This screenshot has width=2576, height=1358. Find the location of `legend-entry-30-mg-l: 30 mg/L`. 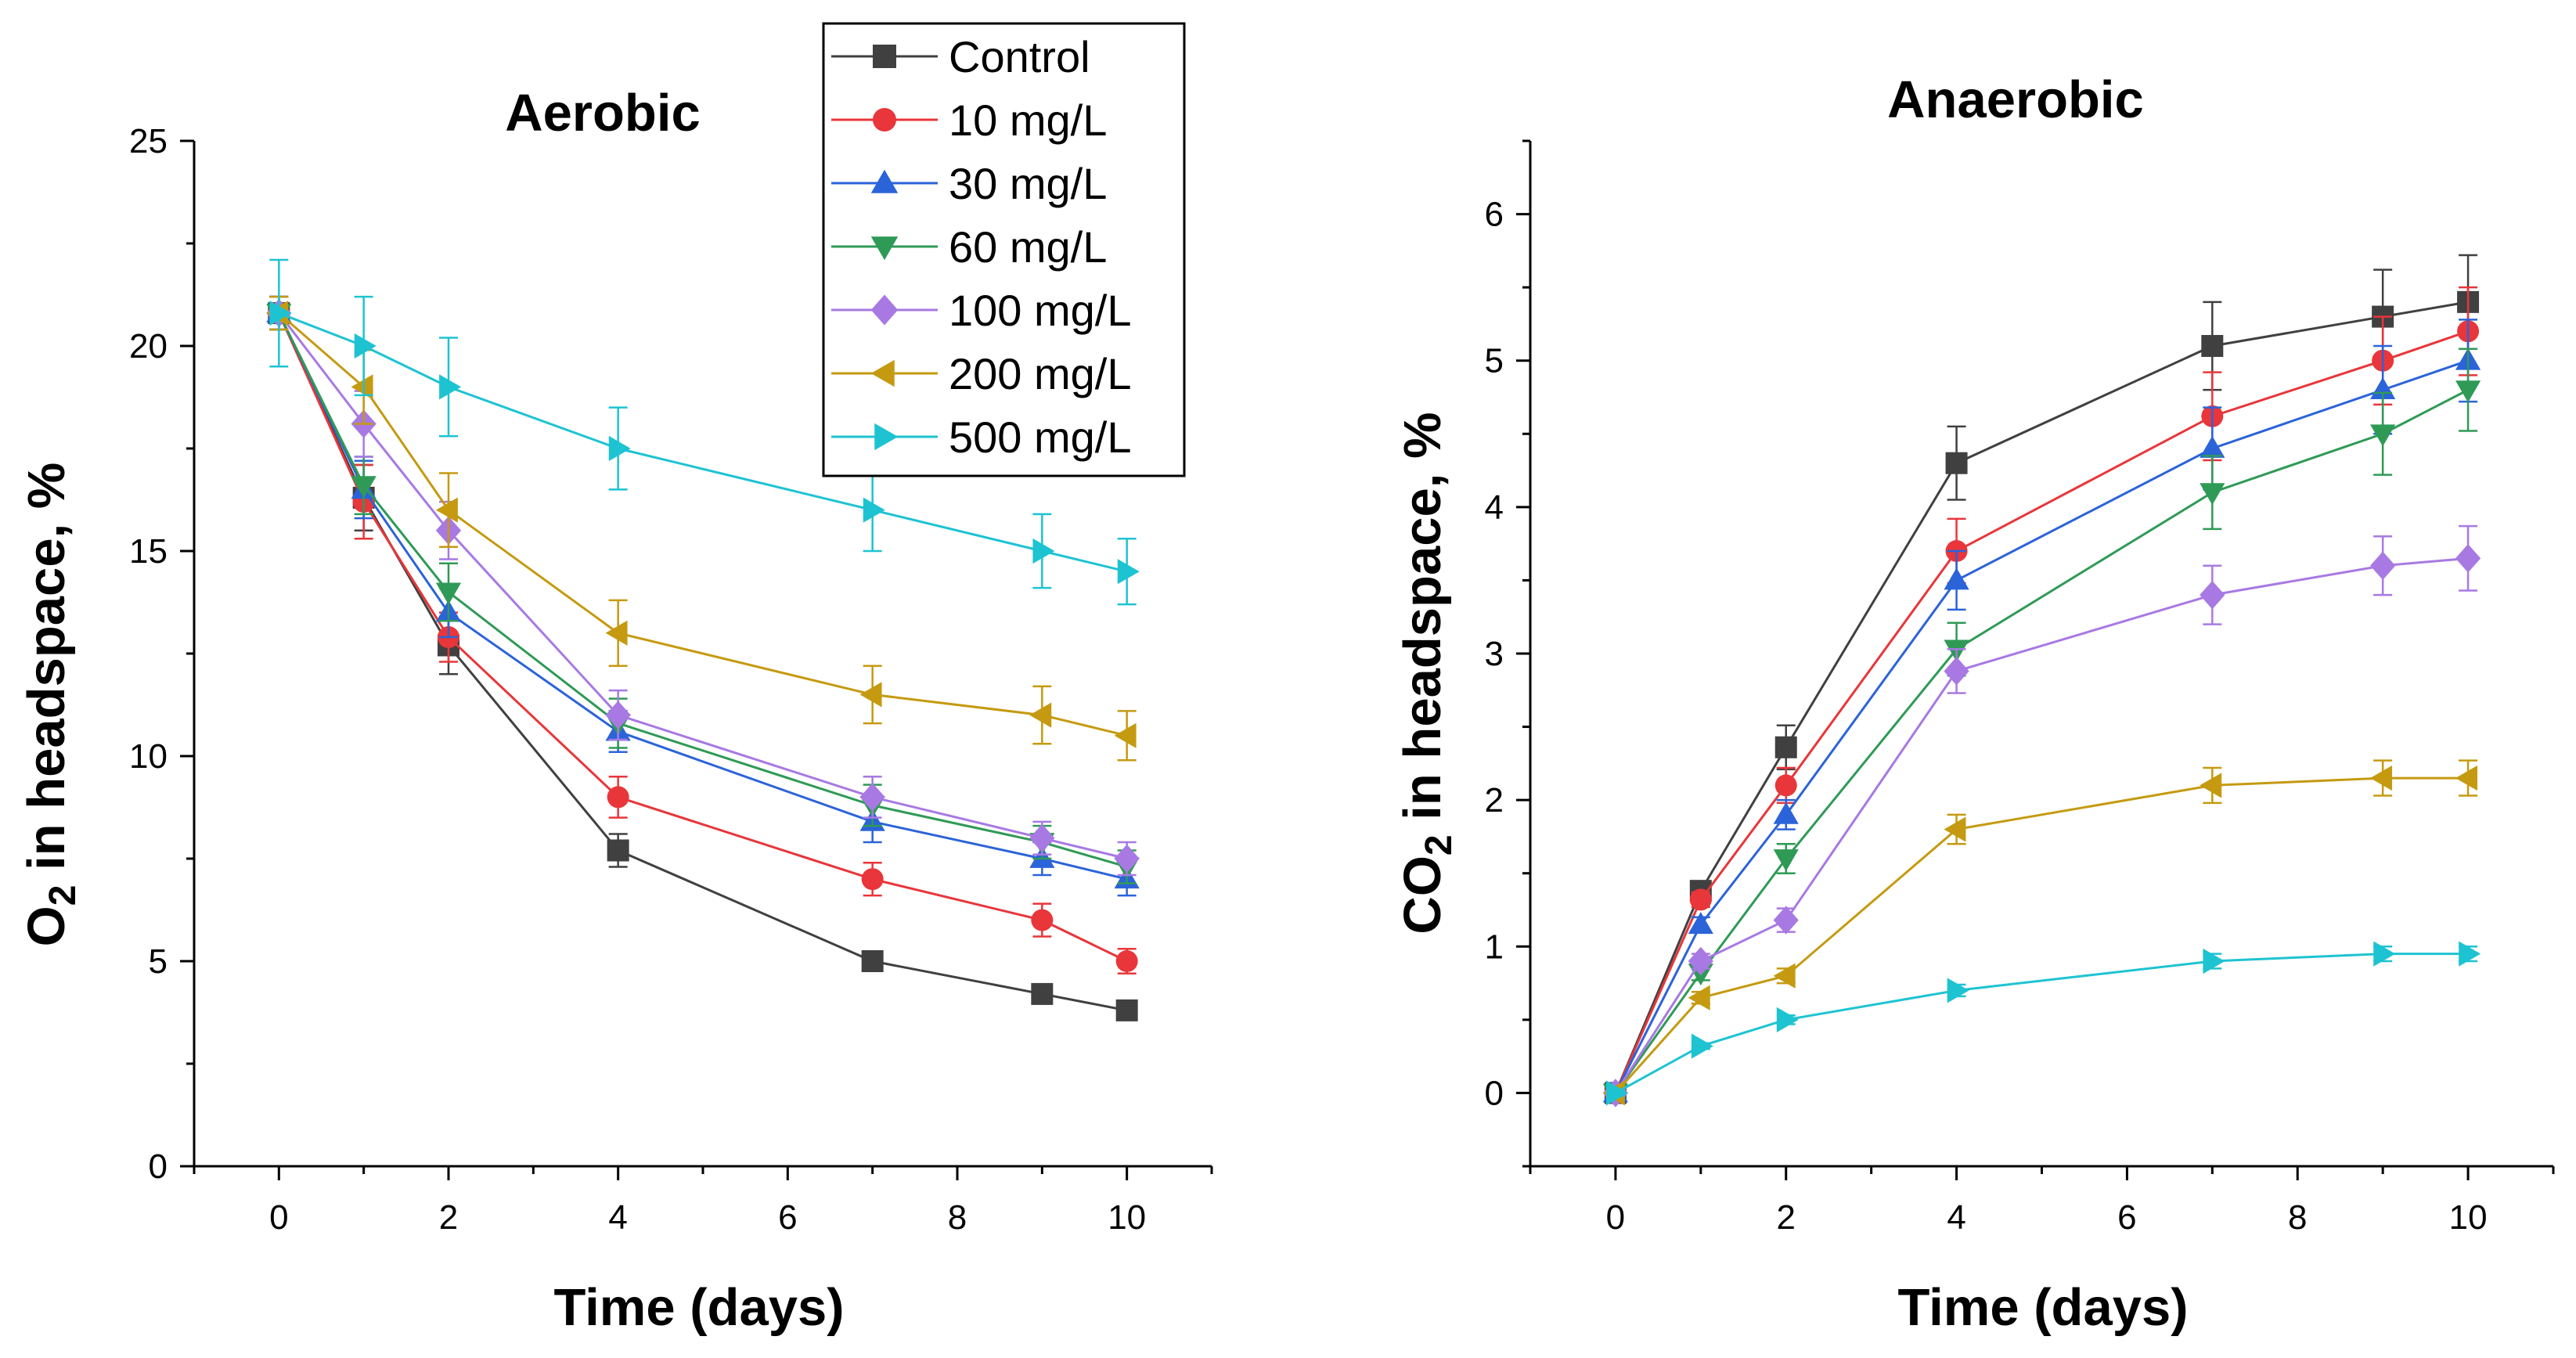

legend-entry-30-mg-l: 30 mg/L is located at coordinates (969, 183).